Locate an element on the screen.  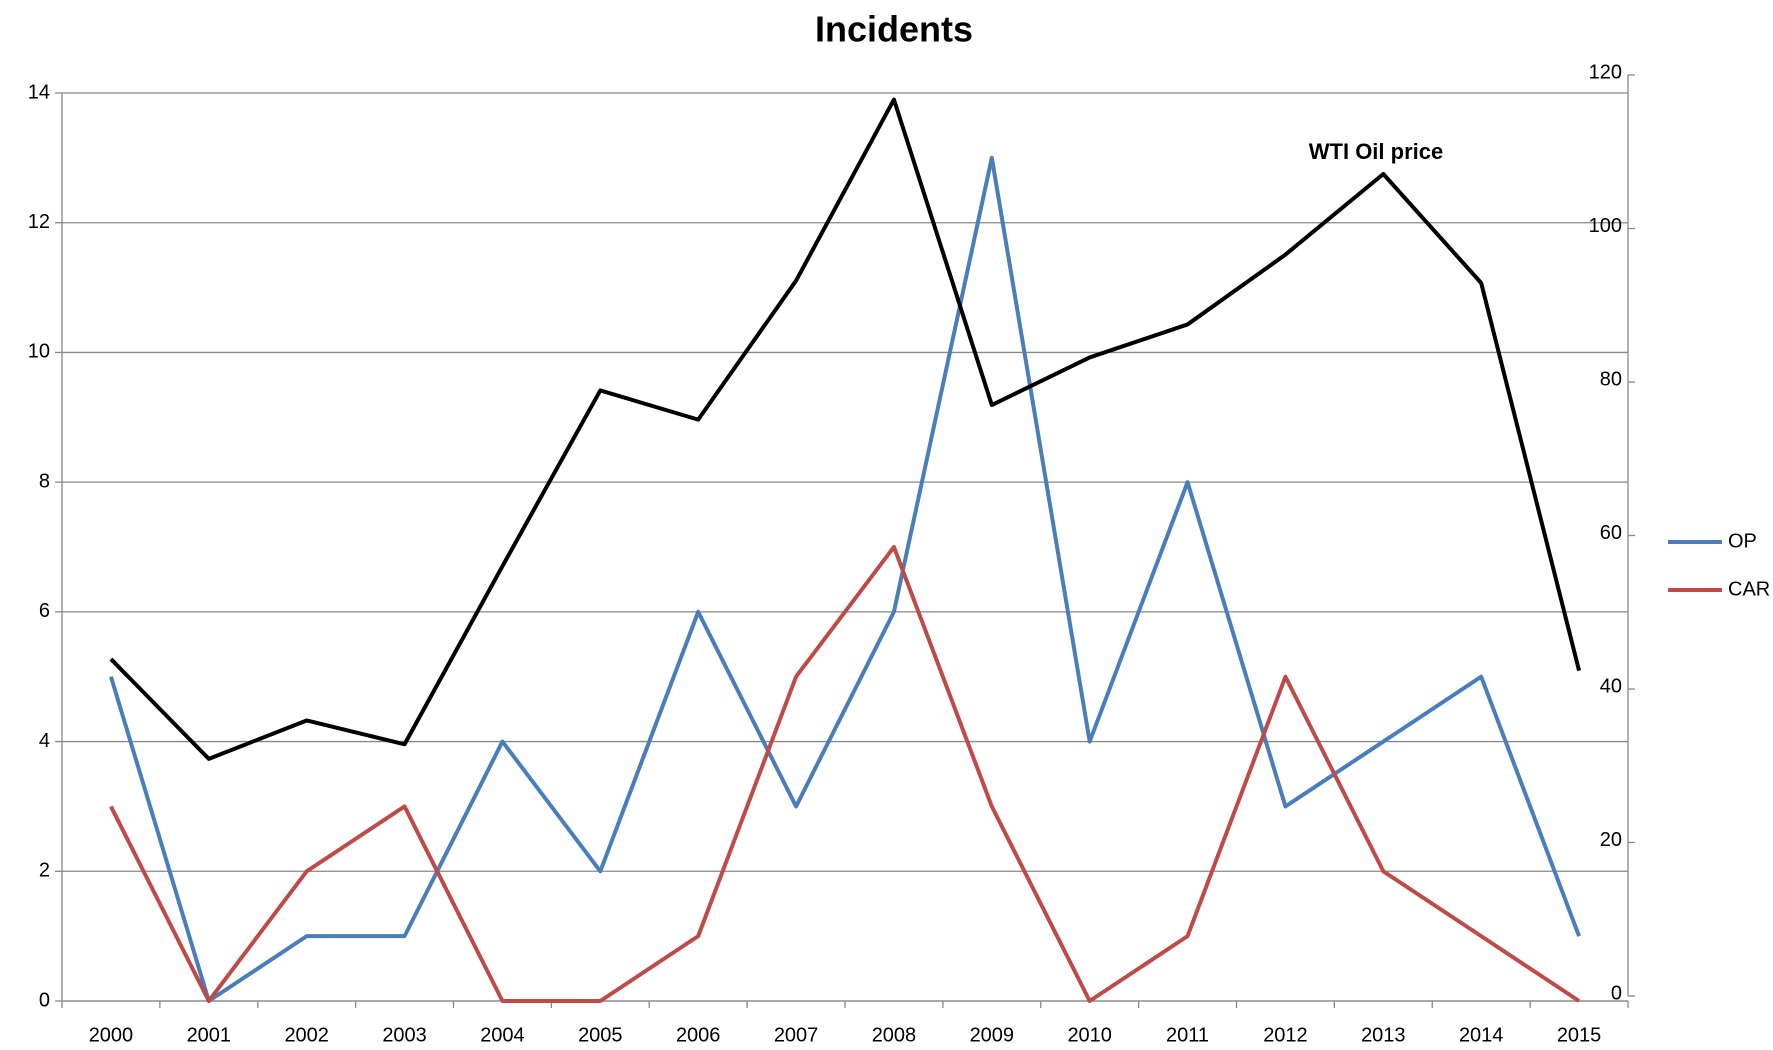
y2-tick-label: 60 is located at coordinates (1611, 533).